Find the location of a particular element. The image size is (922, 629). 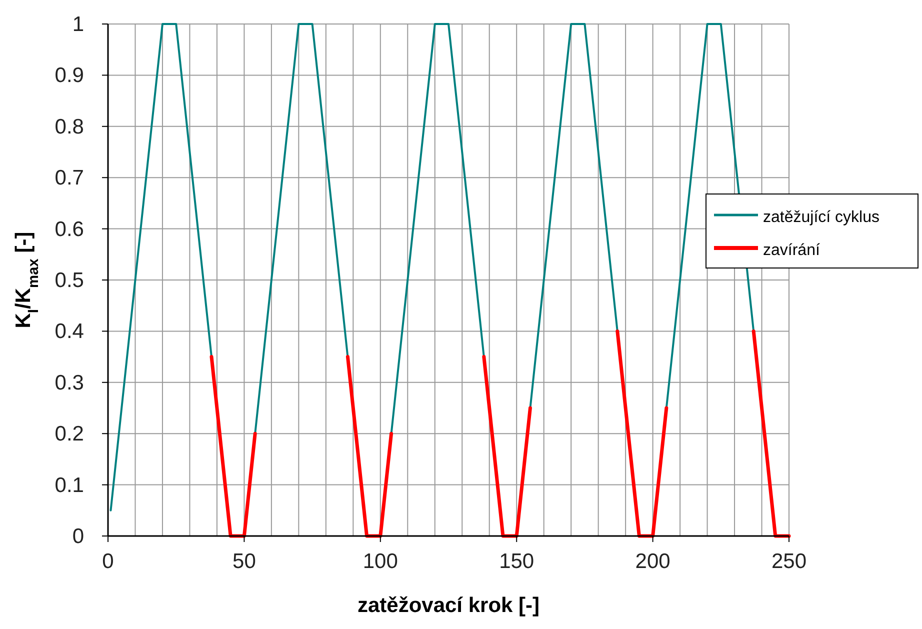

x-tick-label: 200 is located at coordinates (652, 561).